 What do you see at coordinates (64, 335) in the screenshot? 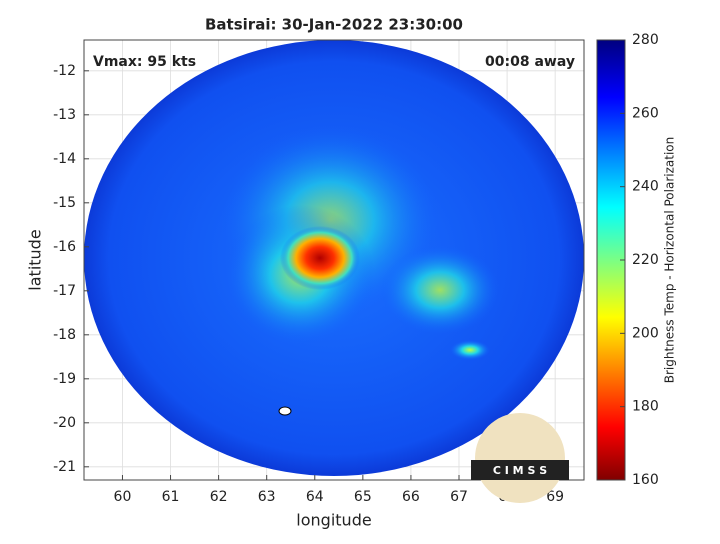
I see `y-tick-label: -18` at bounding box center [64, 335].